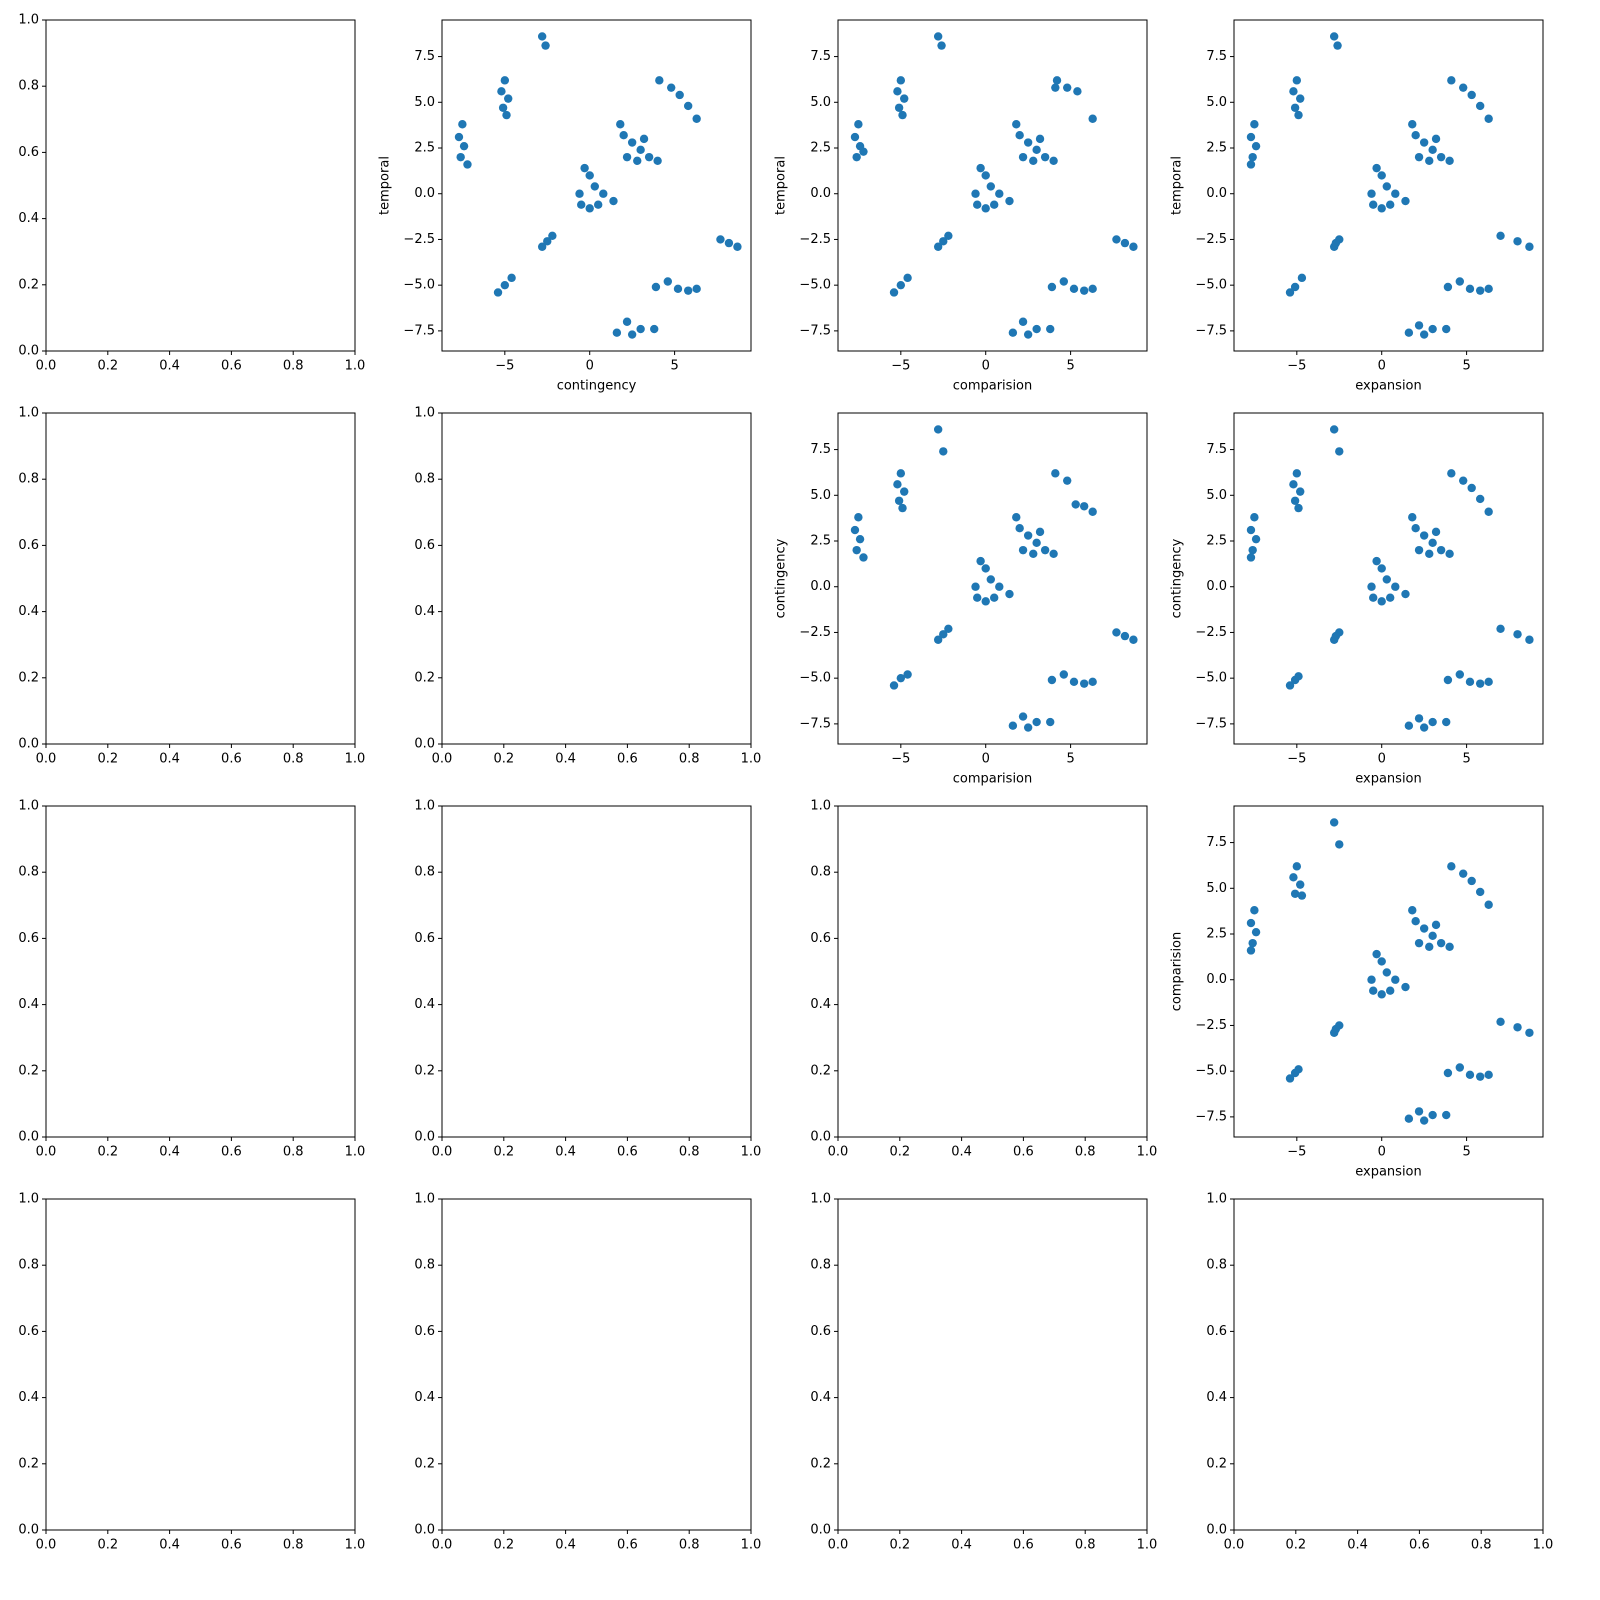 The width and height of the screenshot is (1600, 1600). What do you see at coordinates (781, 185) in the screenshot?
I see `y-axis-label: temporal` at bounding box center [781, 185].